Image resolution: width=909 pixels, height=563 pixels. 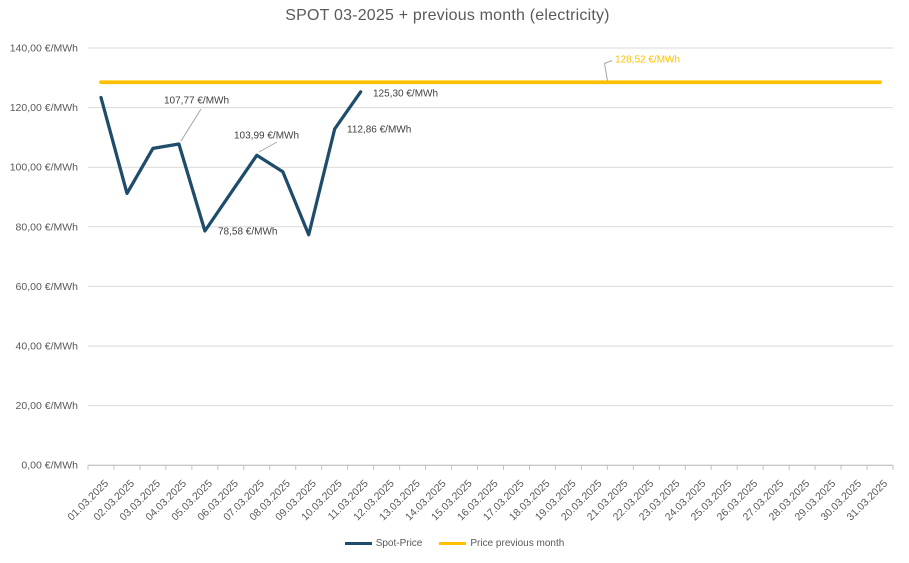 What do you see at coordinates (517, 543) in the screenshot?
I see `legend-label-price-previous-month: Price previous month` at bounding box center [517, 543].